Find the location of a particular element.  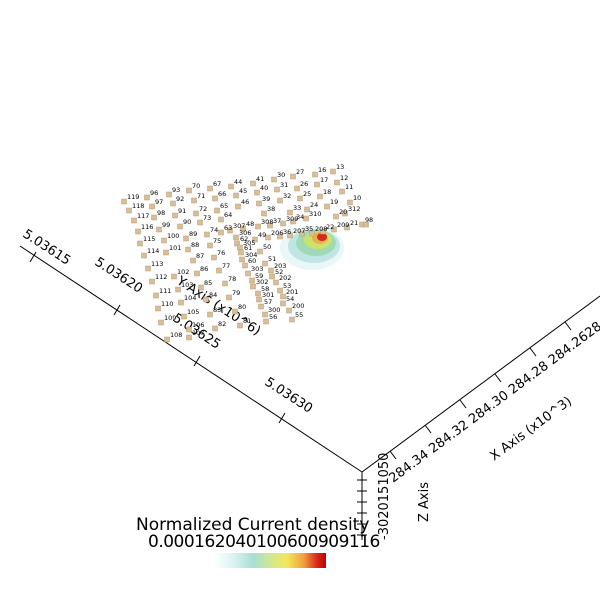

electrode-label: 11 is located at coordinates (349, 187).